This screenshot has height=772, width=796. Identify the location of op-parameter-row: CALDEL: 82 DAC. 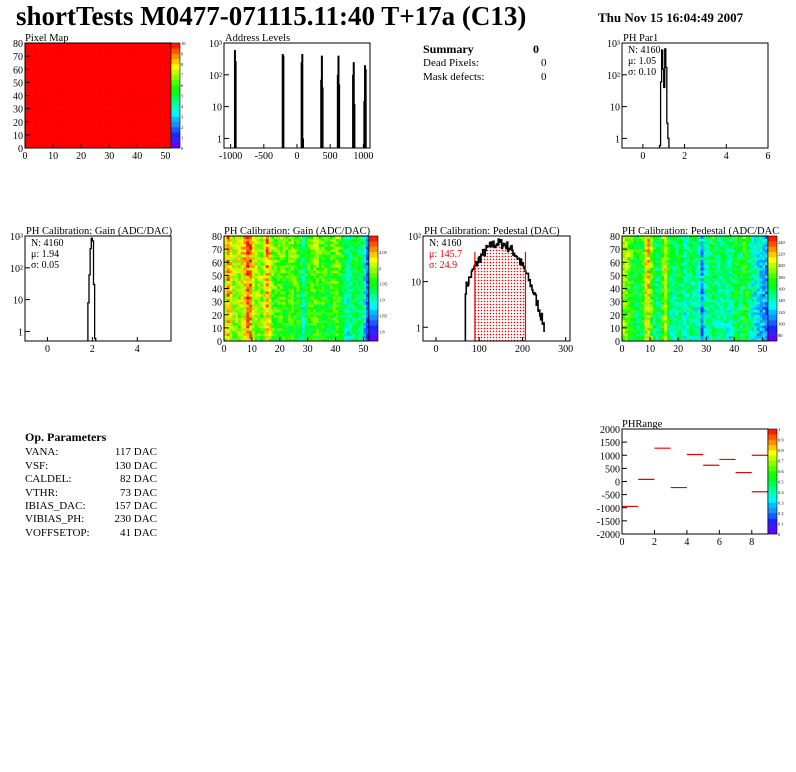
(95, 479).